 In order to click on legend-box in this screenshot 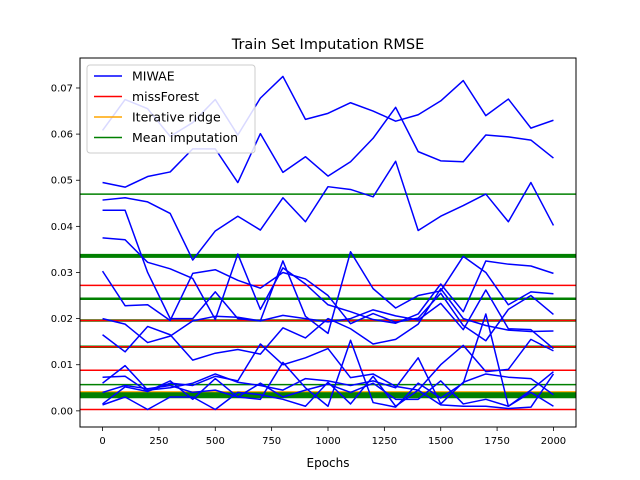, I will do `click(171, 109)`.